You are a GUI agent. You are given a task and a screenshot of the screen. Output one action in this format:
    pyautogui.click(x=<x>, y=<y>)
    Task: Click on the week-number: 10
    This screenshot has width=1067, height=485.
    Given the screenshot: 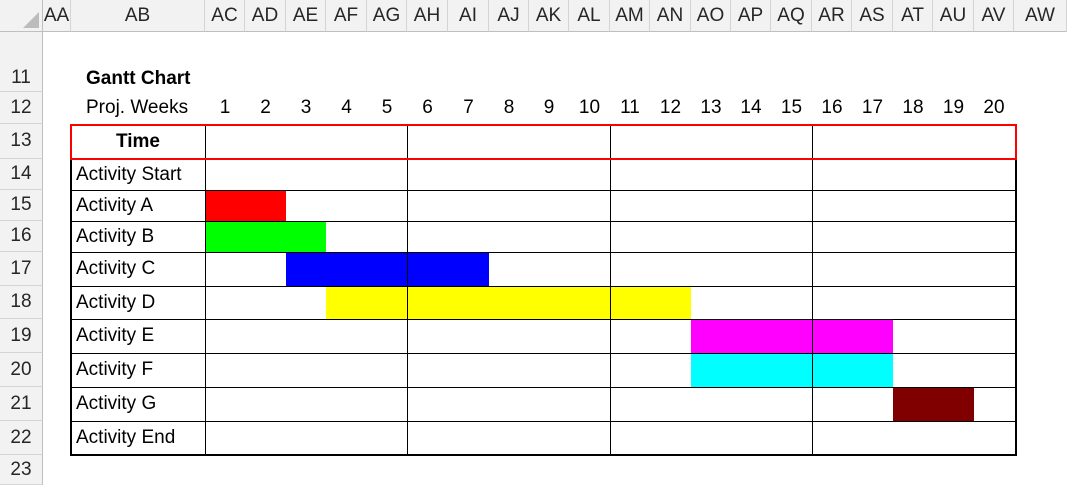 What is the action you would take?
    pyautogui.click(x=589, y=107)
    